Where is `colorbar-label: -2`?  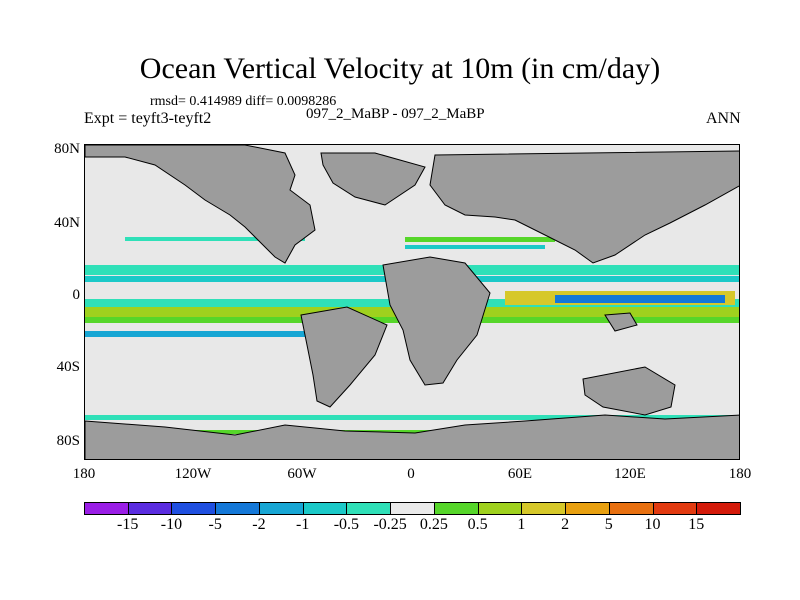
colorbar-label: -2 is located at coordinates (259, 524).